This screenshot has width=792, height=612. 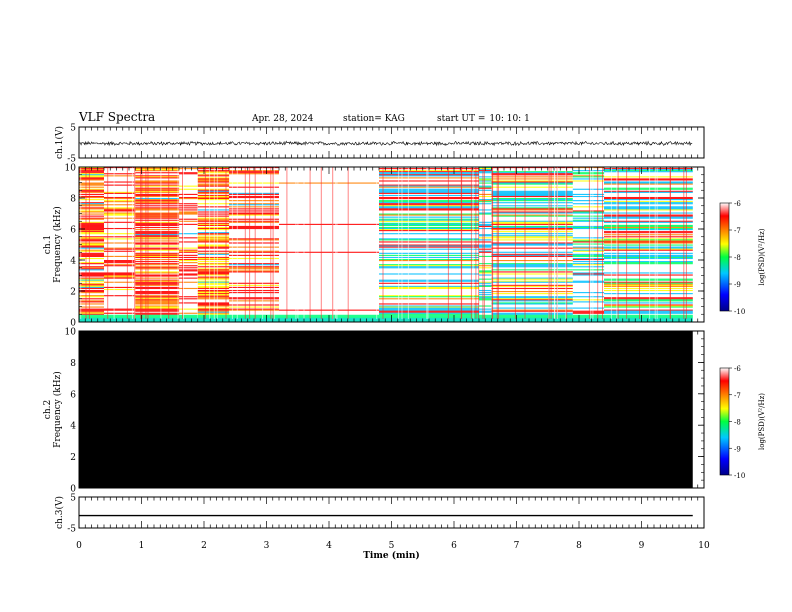 I want to click on colorbar-tick-1--8: -8, so click(x=737, y=258).